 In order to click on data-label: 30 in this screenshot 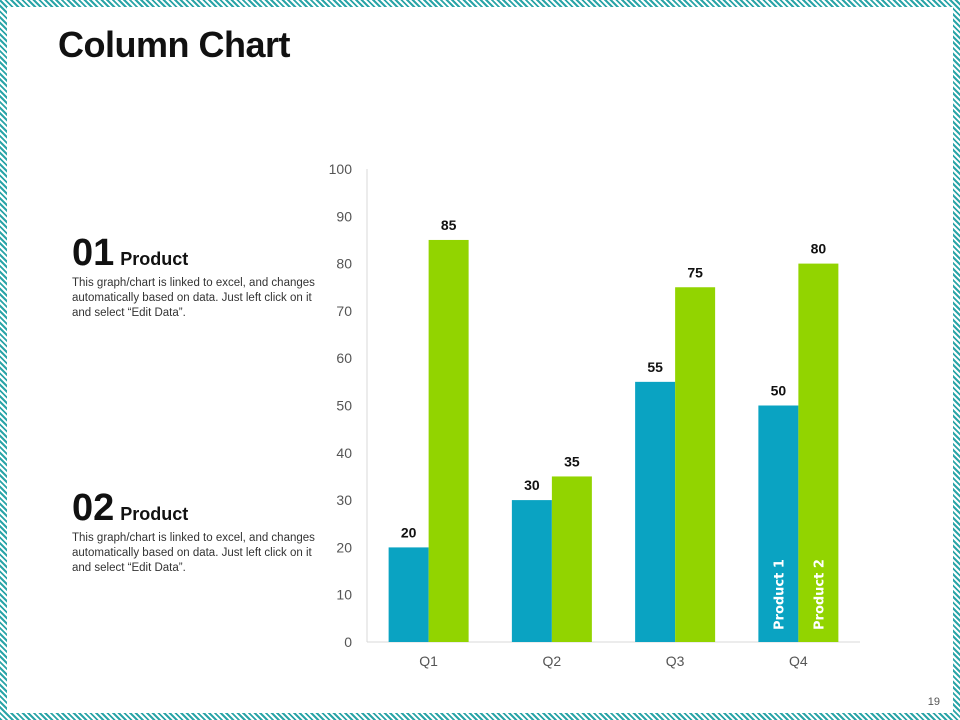, I will do `click(532, 485)`.